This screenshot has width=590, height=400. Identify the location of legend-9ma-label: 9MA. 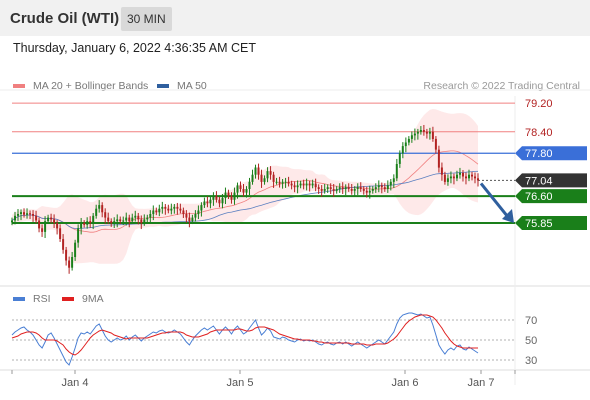
(93, 299).